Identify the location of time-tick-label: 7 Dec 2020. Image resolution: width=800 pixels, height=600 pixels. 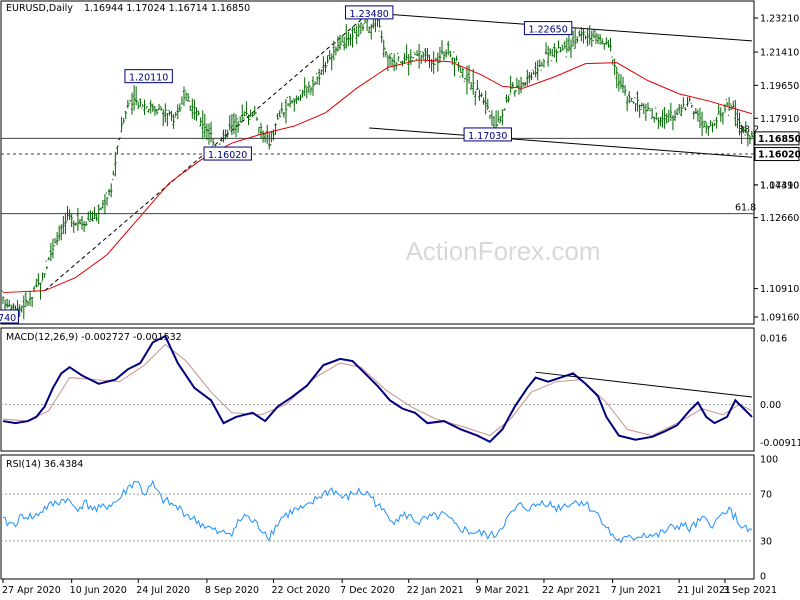
(367, 590).